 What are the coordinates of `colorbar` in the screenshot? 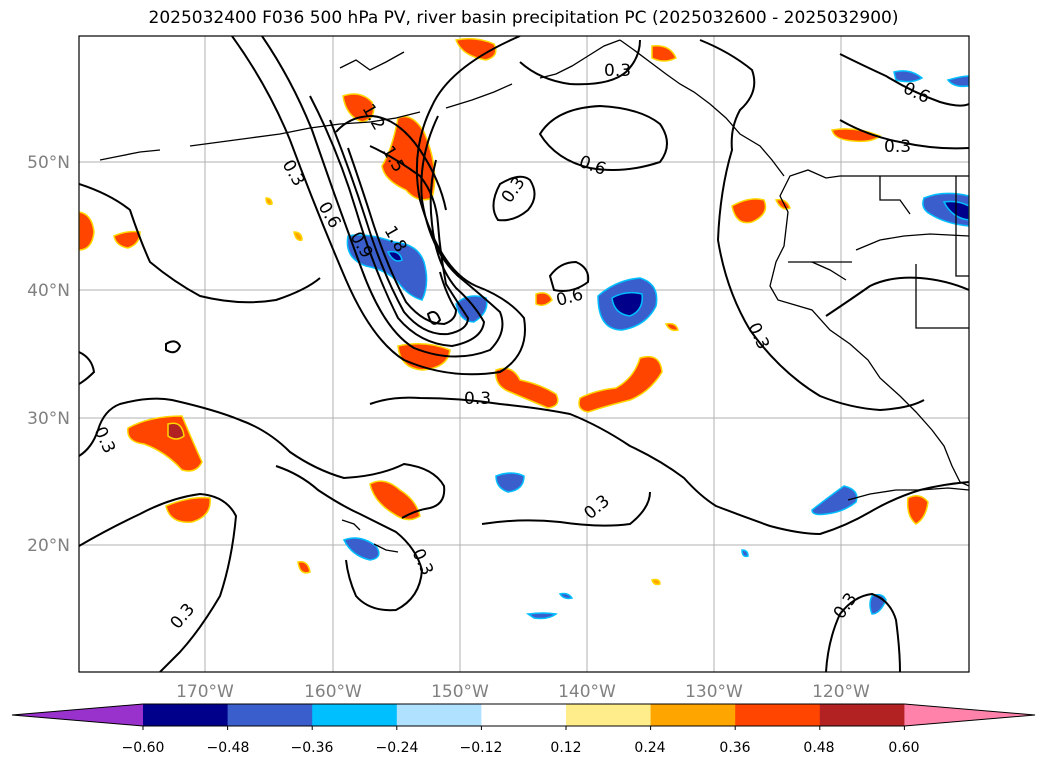 It's located at (523, 716).